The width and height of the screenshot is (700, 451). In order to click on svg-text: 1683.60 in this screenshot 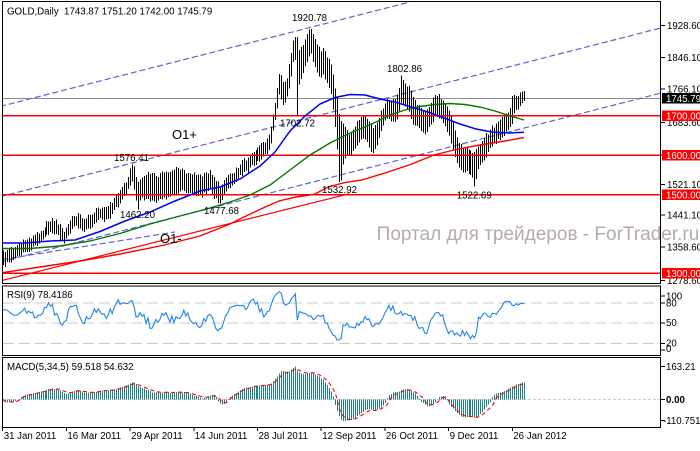, I will do `click(683, 123)`.